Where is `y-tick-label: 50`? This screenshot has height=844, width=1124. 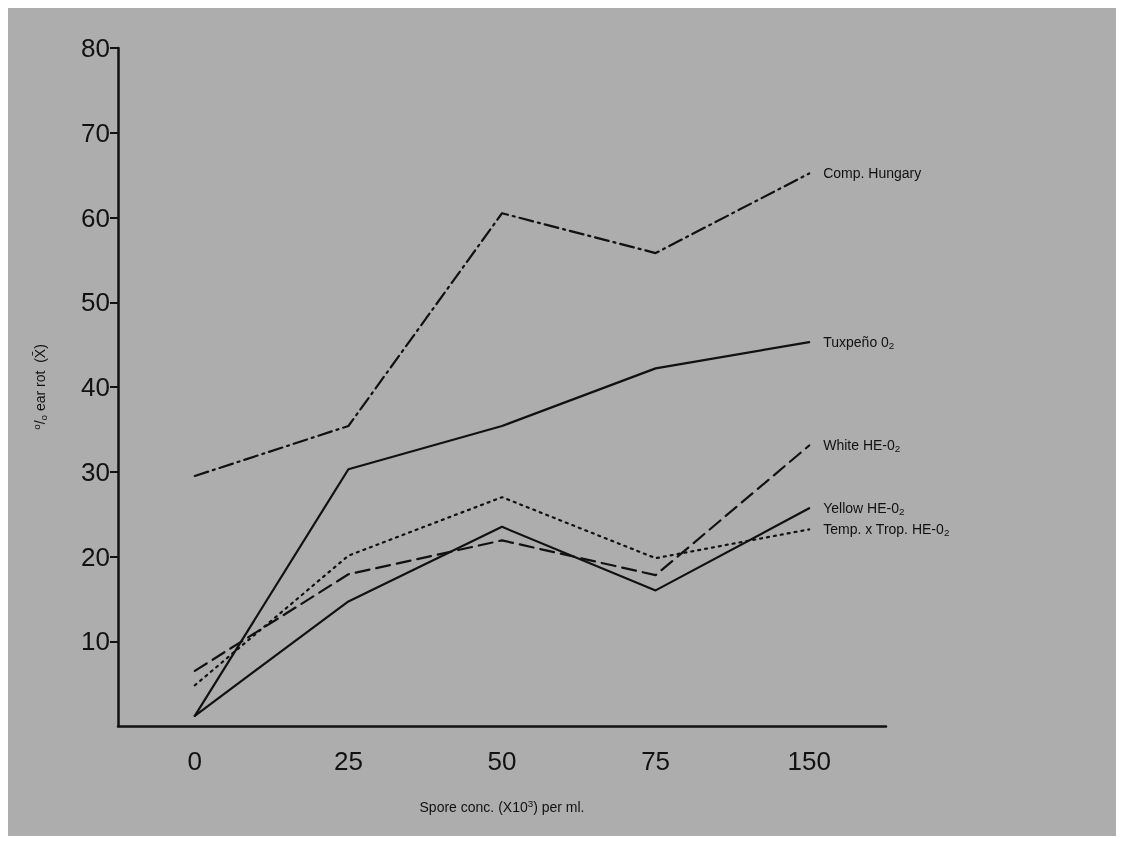 y-tick-label: 50 is located at coordinates (95, 302).